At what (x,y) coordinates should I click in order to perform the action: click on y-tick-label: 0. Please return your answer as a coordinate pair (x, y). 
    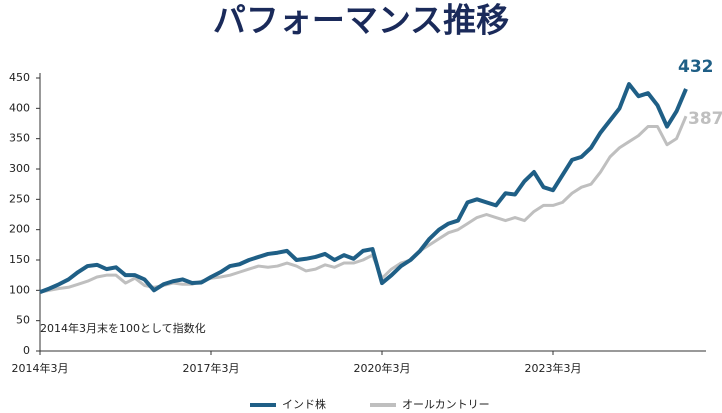
    Looking at the image, I should click on (26, 350).